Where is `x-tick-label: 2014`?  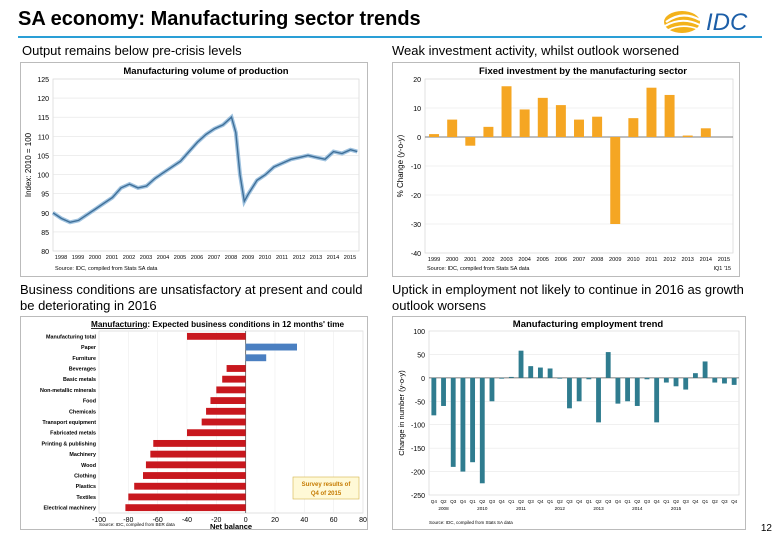 x-tick-label: 2014 is located at coordinates (333, 258).